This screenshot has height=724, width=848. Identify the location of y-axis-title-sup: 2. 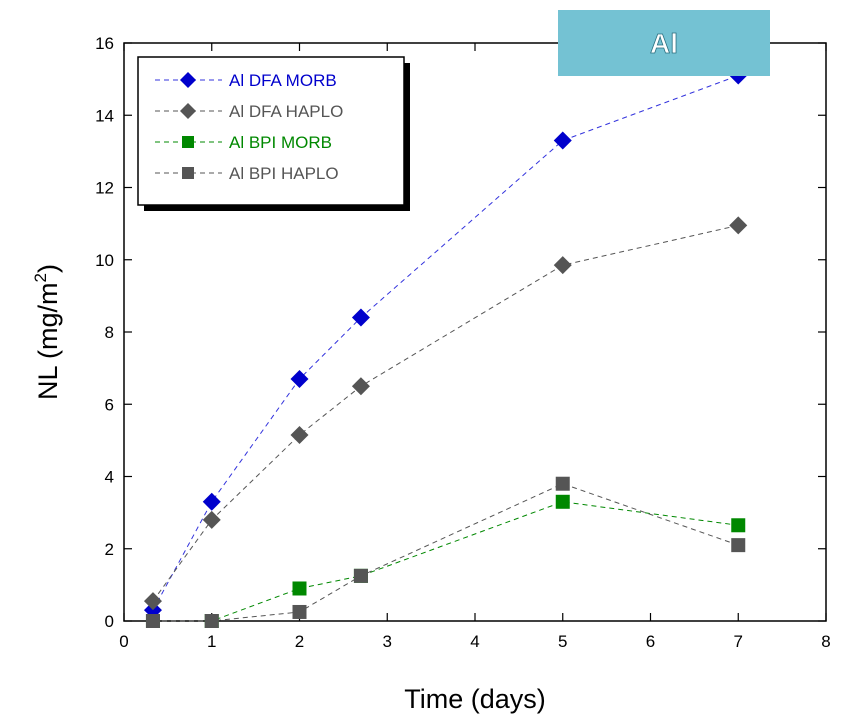
(40, 277).